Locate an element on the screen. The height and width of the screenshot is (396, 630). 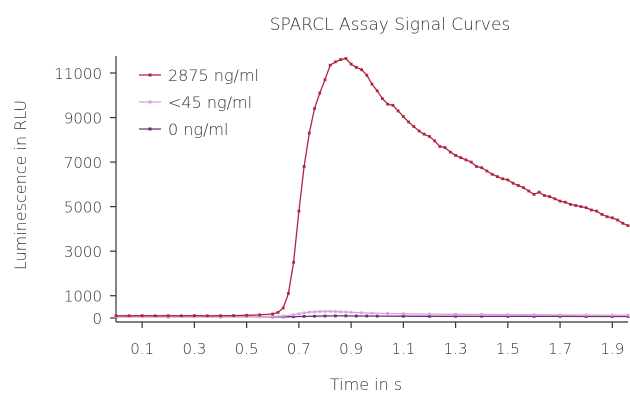
legend-item-0: 0 ng/ml is located at coordinates (183, 129).